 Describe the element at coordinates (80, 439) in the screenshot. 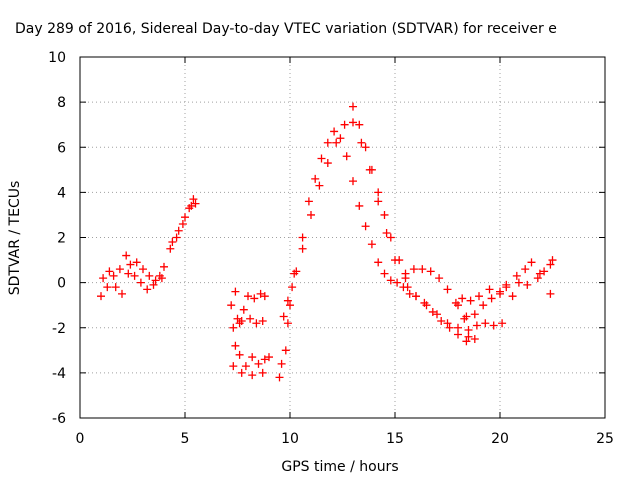

I see `x-tick-label: 0` at that location.